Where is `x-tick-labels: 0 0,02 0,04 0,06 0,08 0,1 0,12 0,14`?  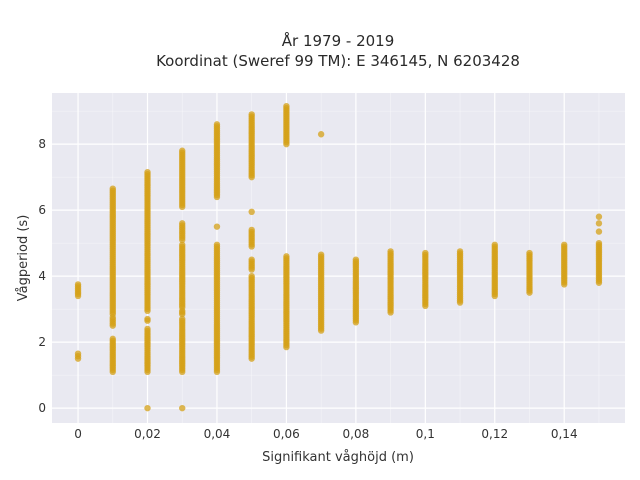 x-tick-labels: 0 0,02 0,04 0,06 0,08 0,1 0,12 0,14 is located at coordinates (325, 434).